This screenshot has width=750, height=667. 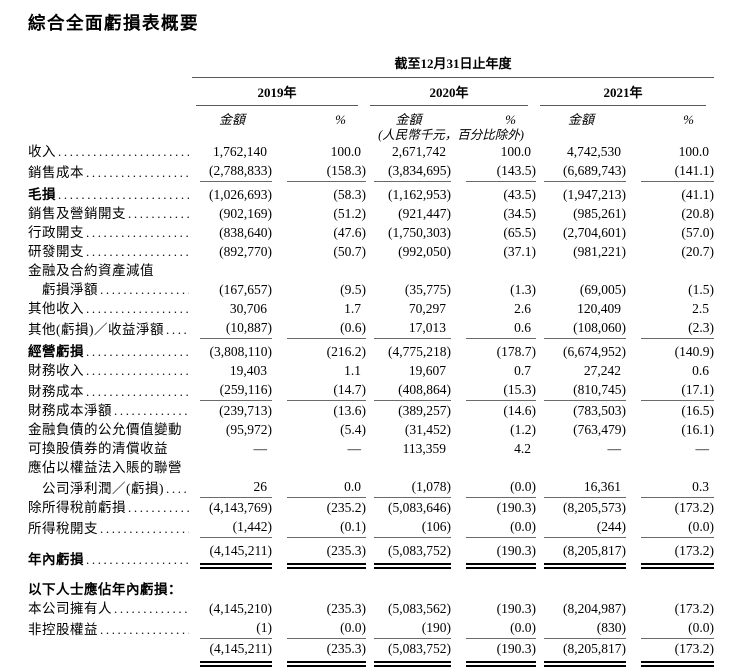 What do you see at coordinates (236, 171) in the screenshot?
I see `value-cell: (2,788,833)` at bounding box center [236, 171].